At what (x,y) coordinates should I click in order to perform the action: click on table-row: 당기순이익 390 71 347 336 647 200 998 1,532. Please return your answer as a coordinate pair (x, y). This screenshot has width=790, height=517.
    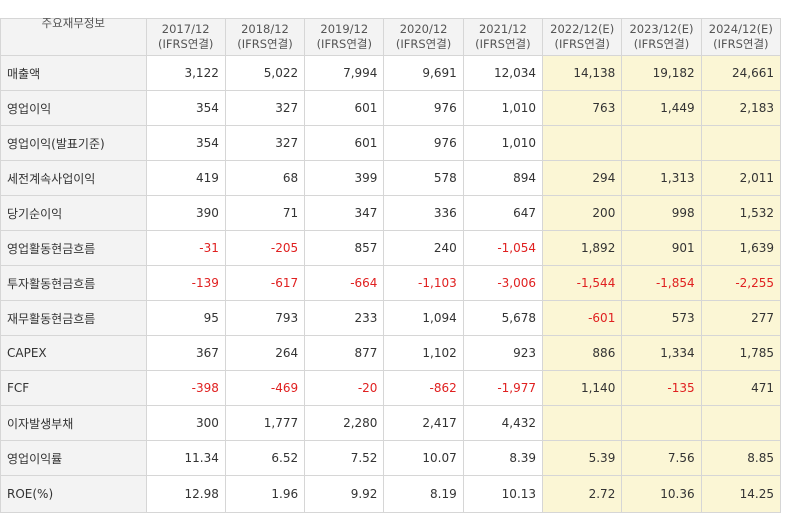
    Looking at the image, I should click on (391, 213).